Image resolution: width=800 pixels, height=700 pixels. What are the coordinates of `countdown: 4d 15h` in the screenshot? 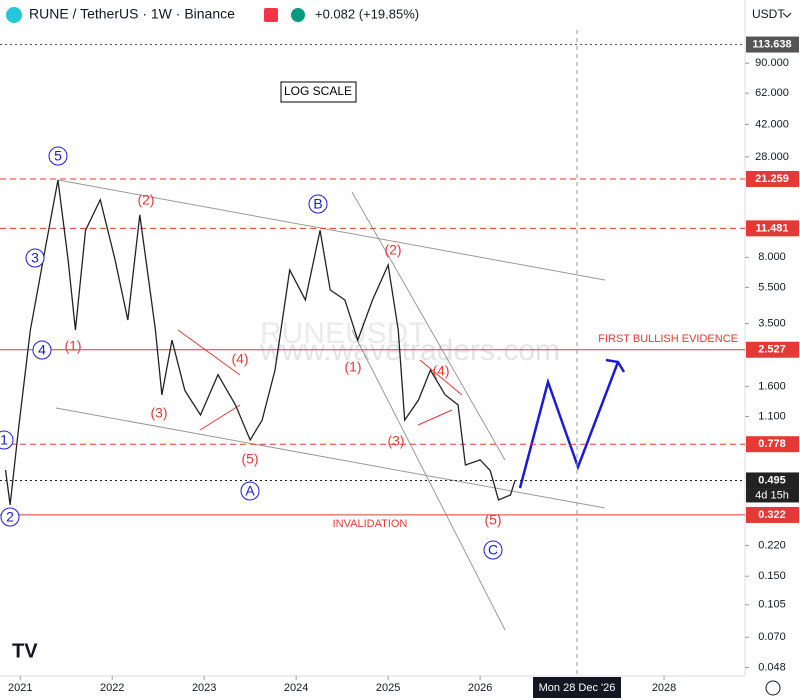 It's located at (772, 495).